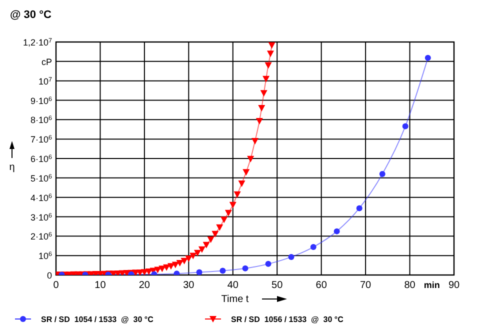  Describe the element at coordinates (278, 285) in the screenshot. I see `x-tick-label: 50` at that location.